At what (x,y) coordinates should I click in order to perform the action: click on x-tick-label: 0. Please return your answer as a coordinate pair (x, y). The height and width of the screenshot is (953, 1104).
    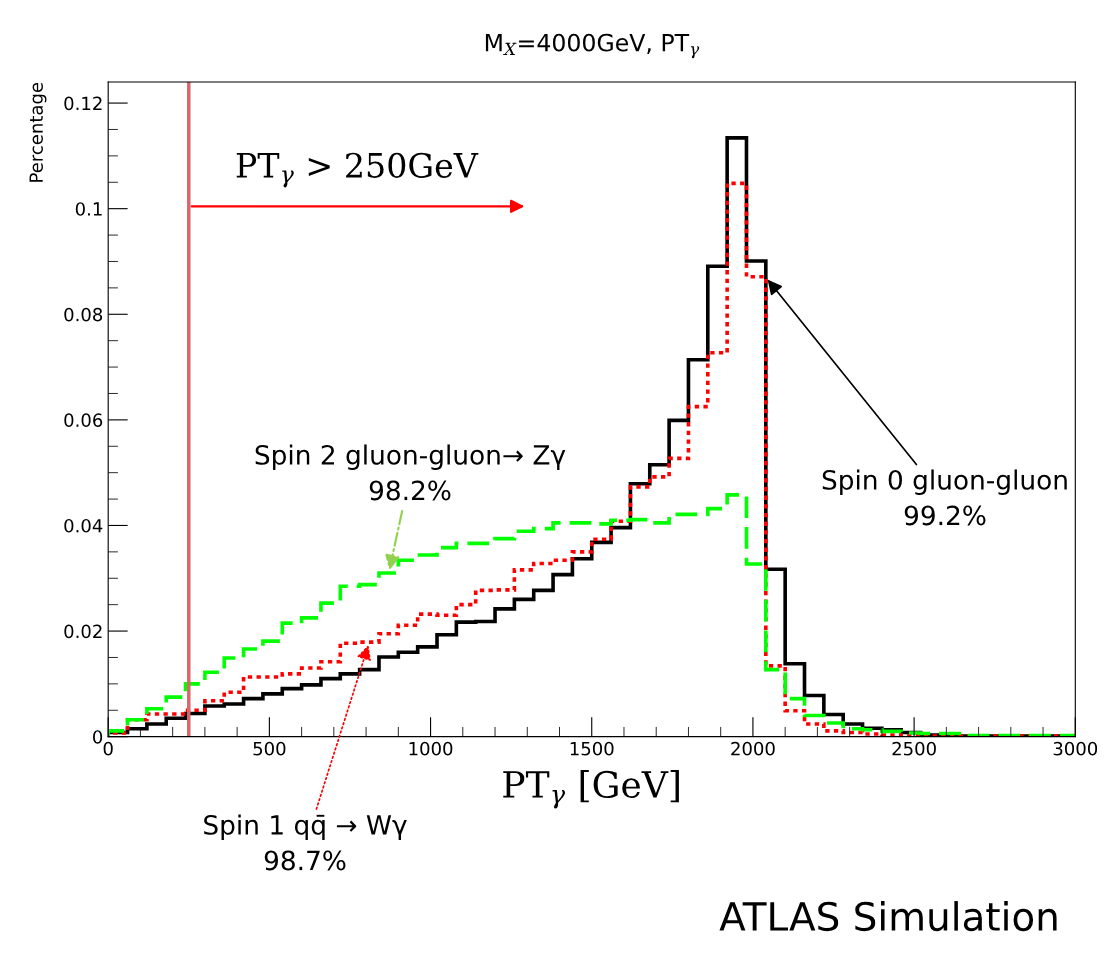
    Looking at the image, I should click on (108, 748).